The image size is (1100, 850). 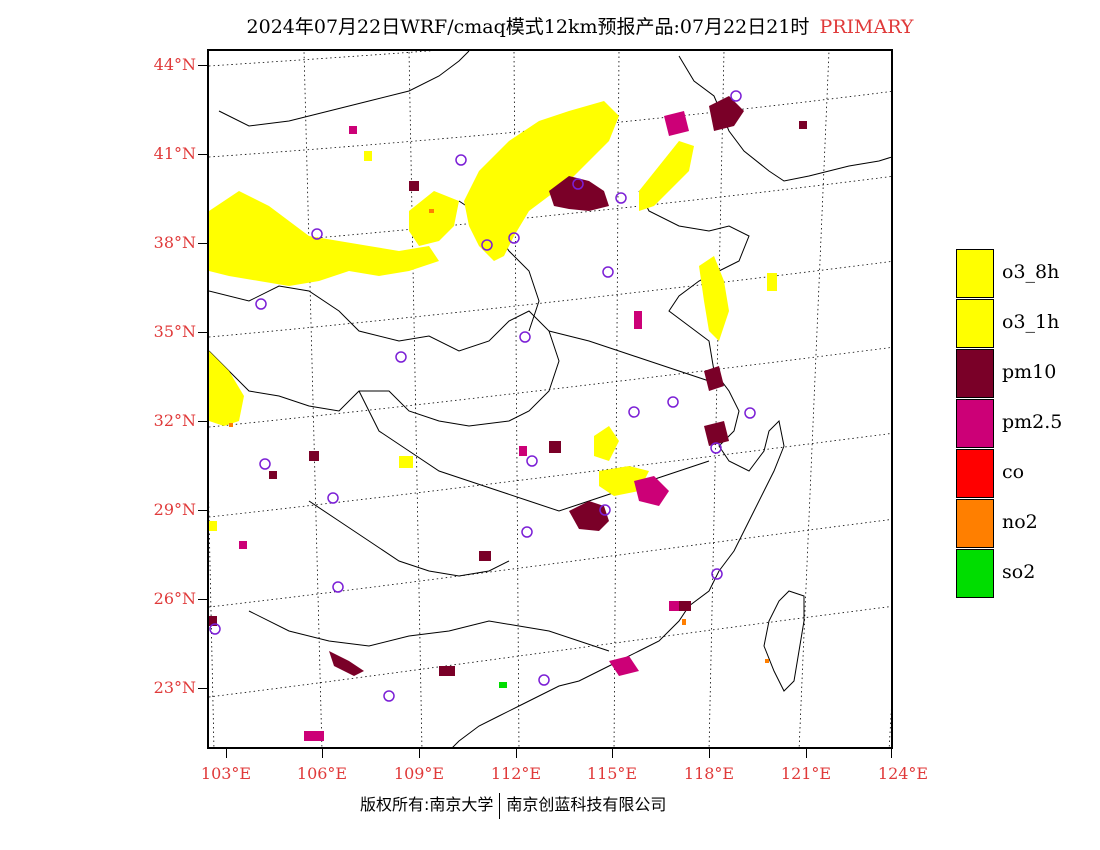 What do you see at coordinates (1013, 472) in the screenshot?
I see `legend-label: co` at bounding box center [1013, 472].